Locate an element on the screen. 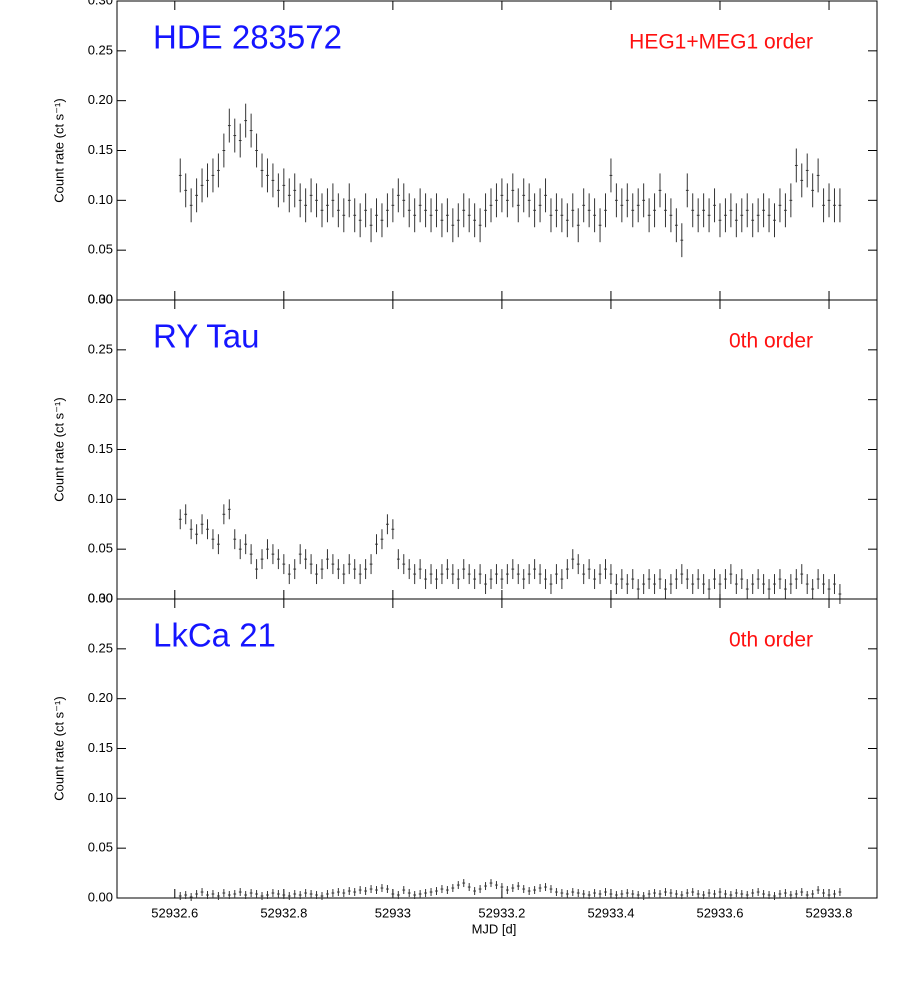 This screenshot has height=1000, width=900. x-tick-label: 52933.8 is located at coordinates (829, 912).